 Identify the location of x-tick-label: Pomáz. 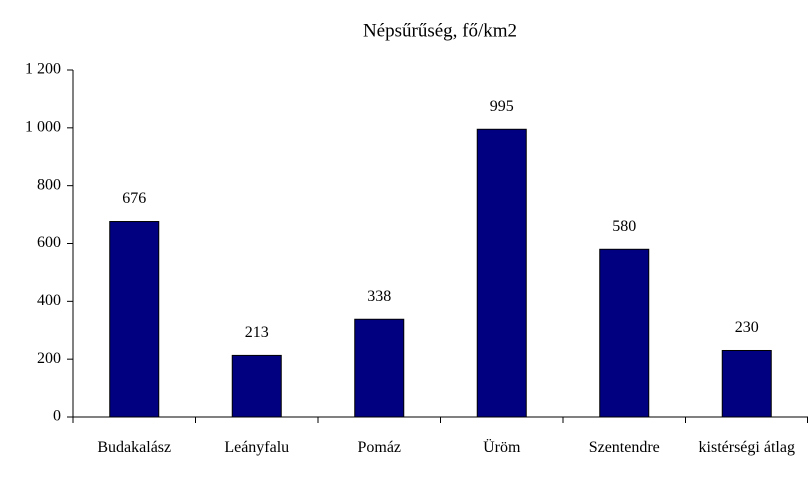
(379, 447).